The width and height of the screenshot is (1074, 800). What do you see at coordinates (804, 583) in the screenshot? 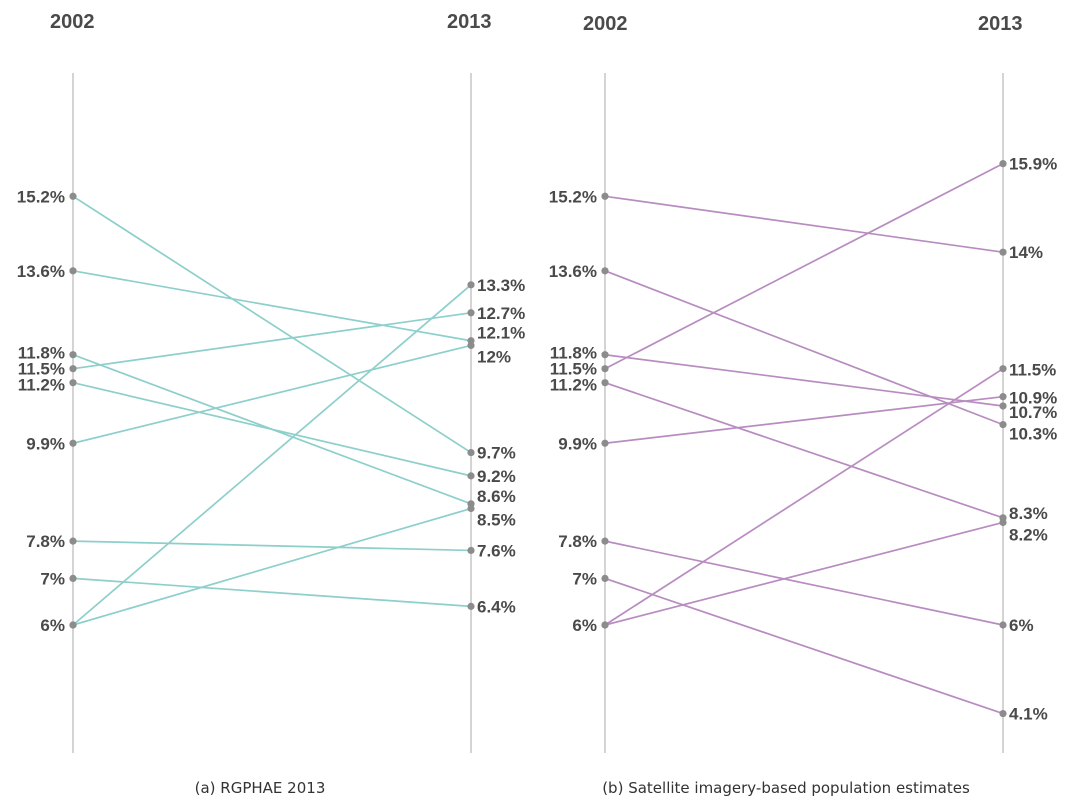
I see `panel-b-series-7-line` at bounding box center [804, 583].